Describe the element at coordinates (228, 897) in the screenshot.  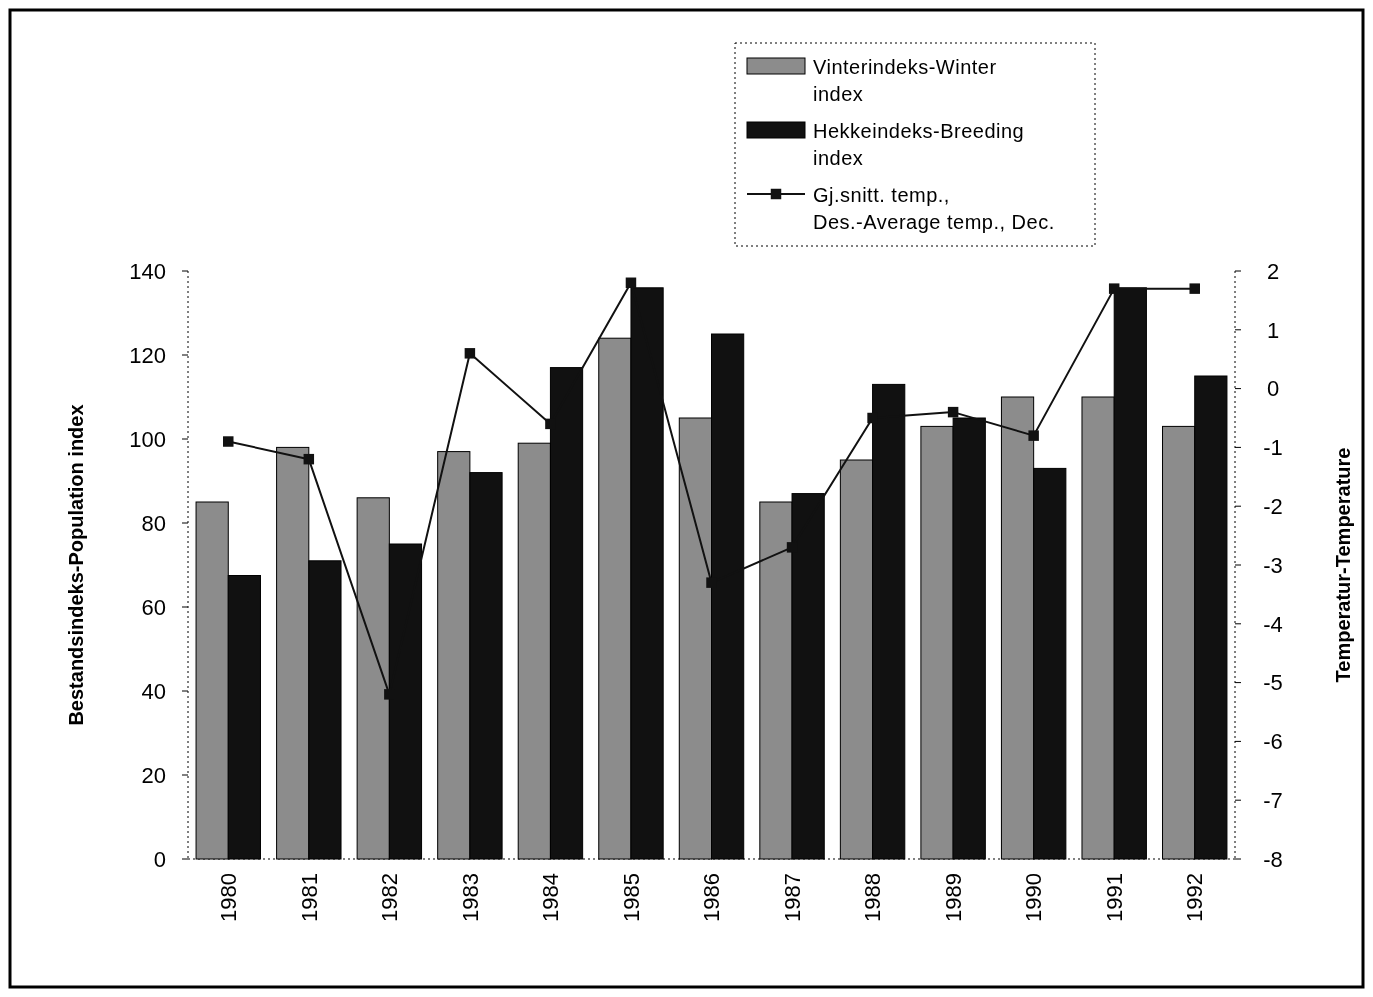
I see `x-tick-label: 1980` at that location.